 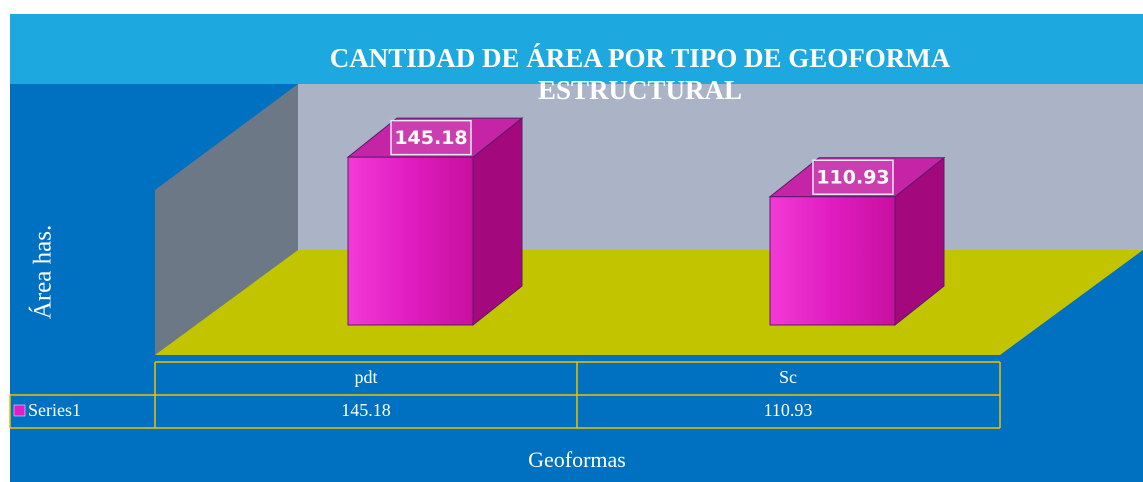 What do you see at coordinates (577, 459) in the screenshot?
I see `x-axis-label: Geoformas` at bounding box center [577, 459].